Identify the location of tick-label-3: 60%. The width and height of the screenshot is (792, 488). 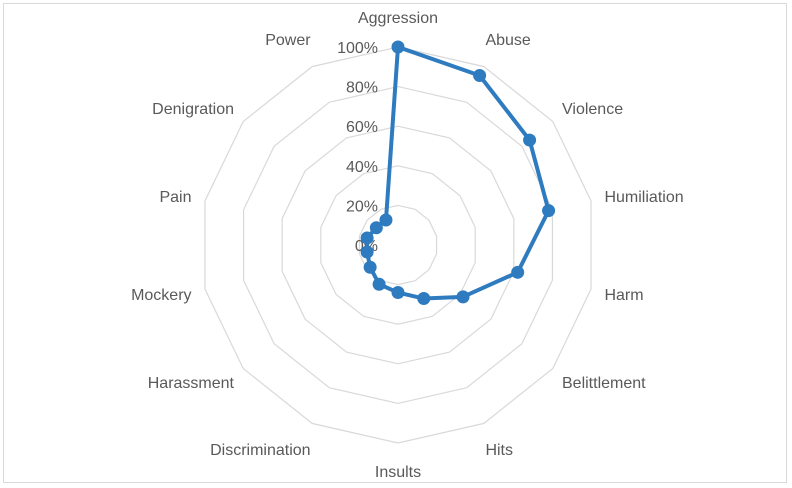
(362, 127).